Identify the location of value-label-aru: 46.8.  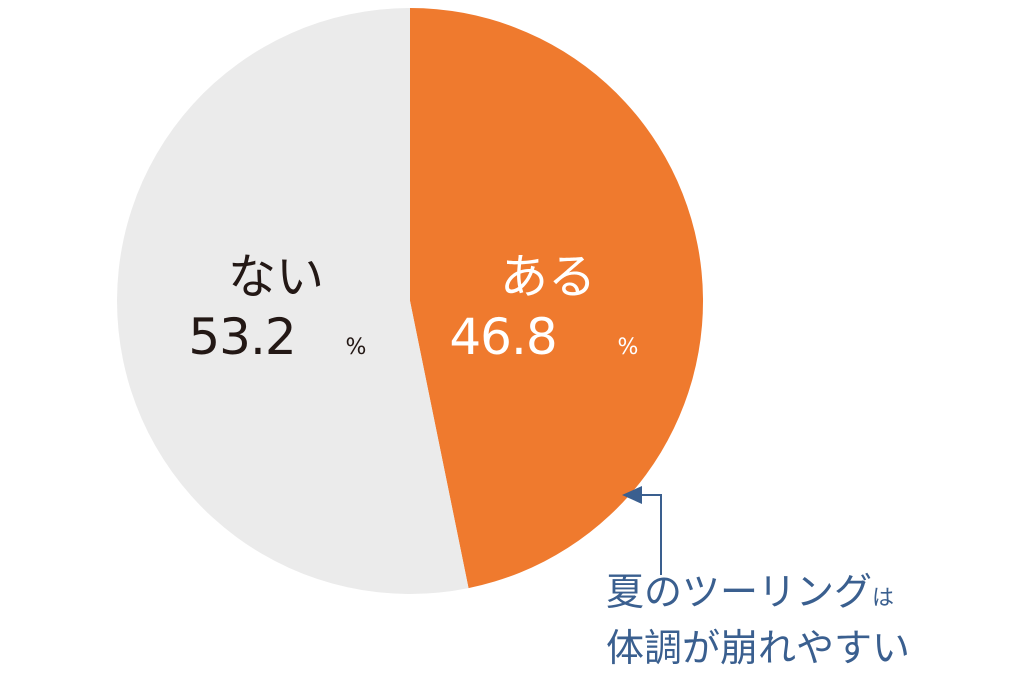
(502, 337).